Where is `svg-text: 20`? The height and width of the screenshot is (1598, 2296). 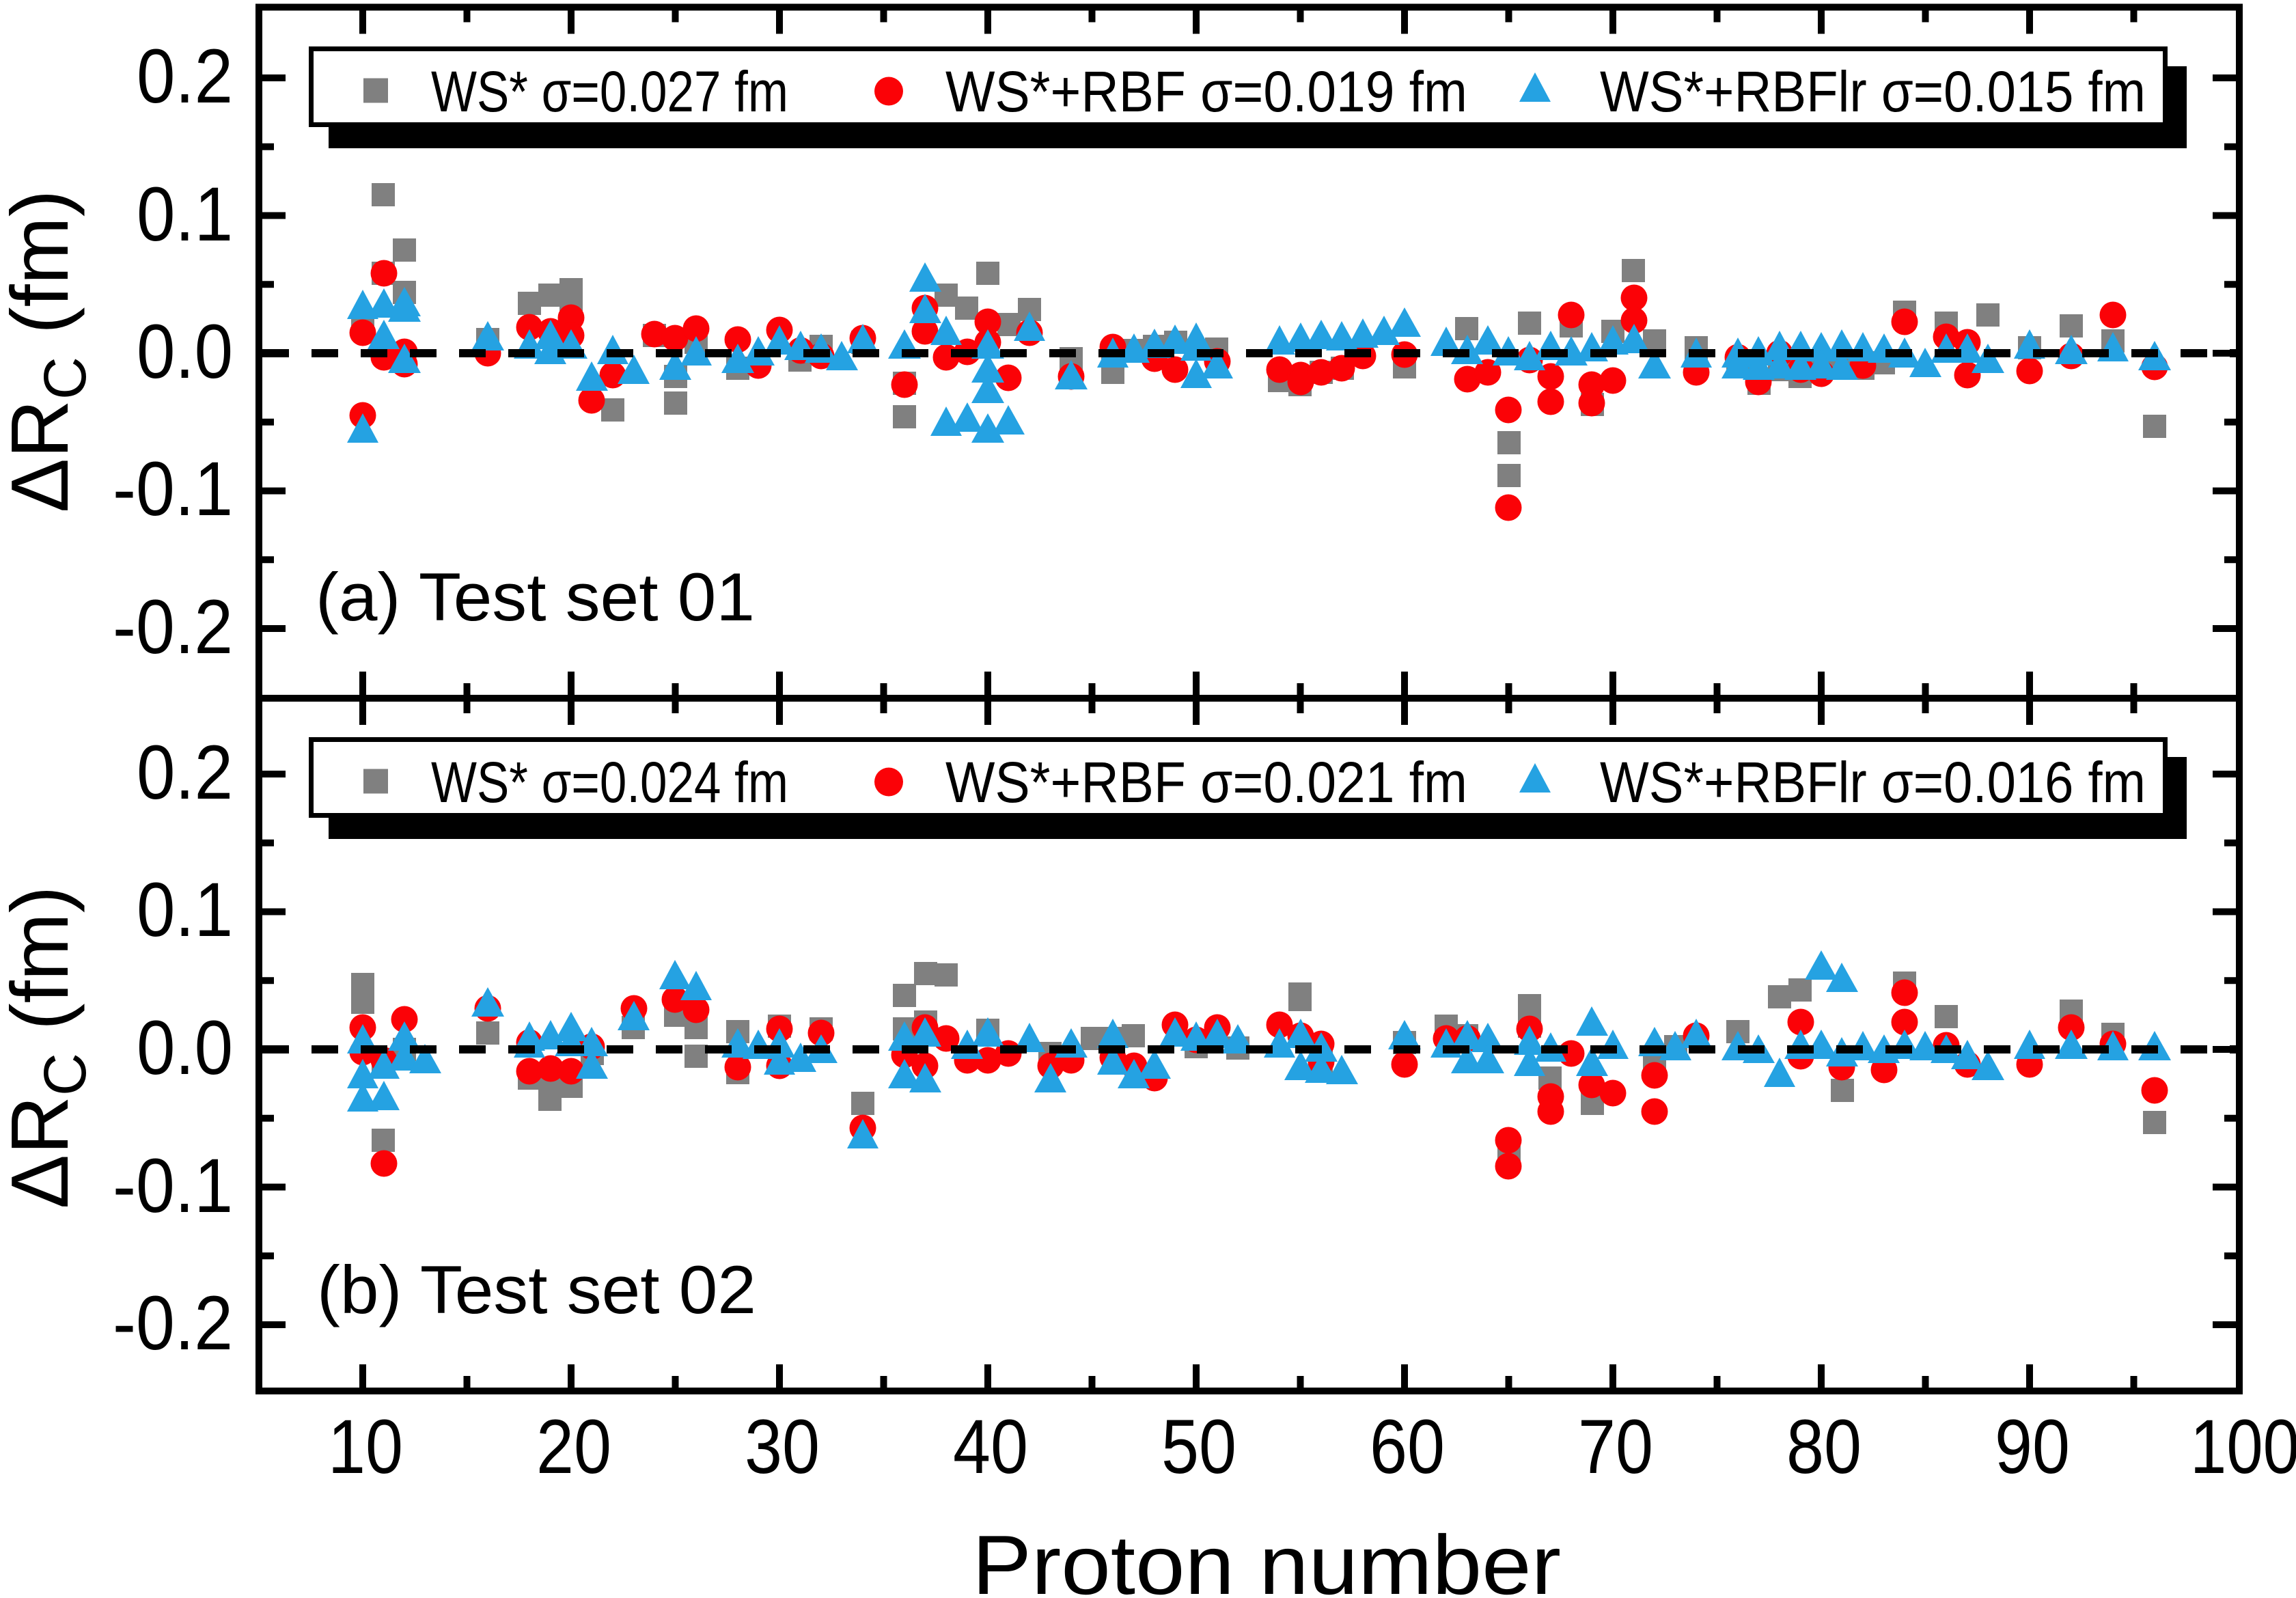 svg-text: 20 is located at coordinates (573, 1446).